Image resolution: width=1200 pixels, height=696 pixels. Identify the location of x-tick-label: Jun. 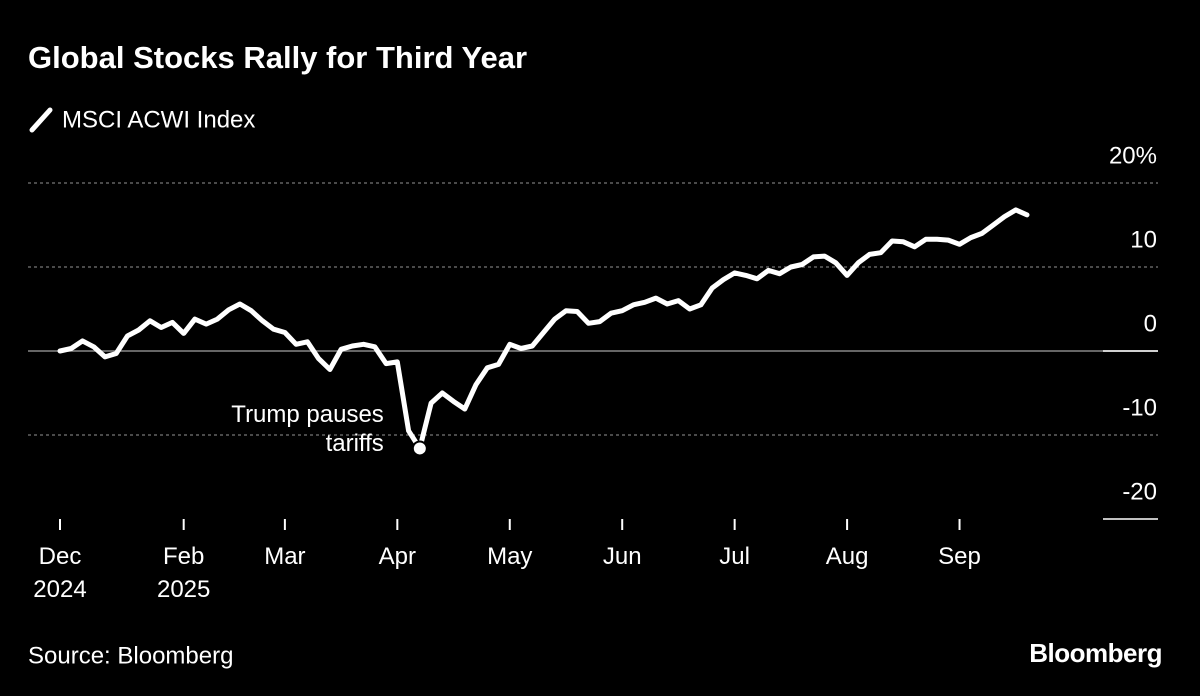
(622, 556).